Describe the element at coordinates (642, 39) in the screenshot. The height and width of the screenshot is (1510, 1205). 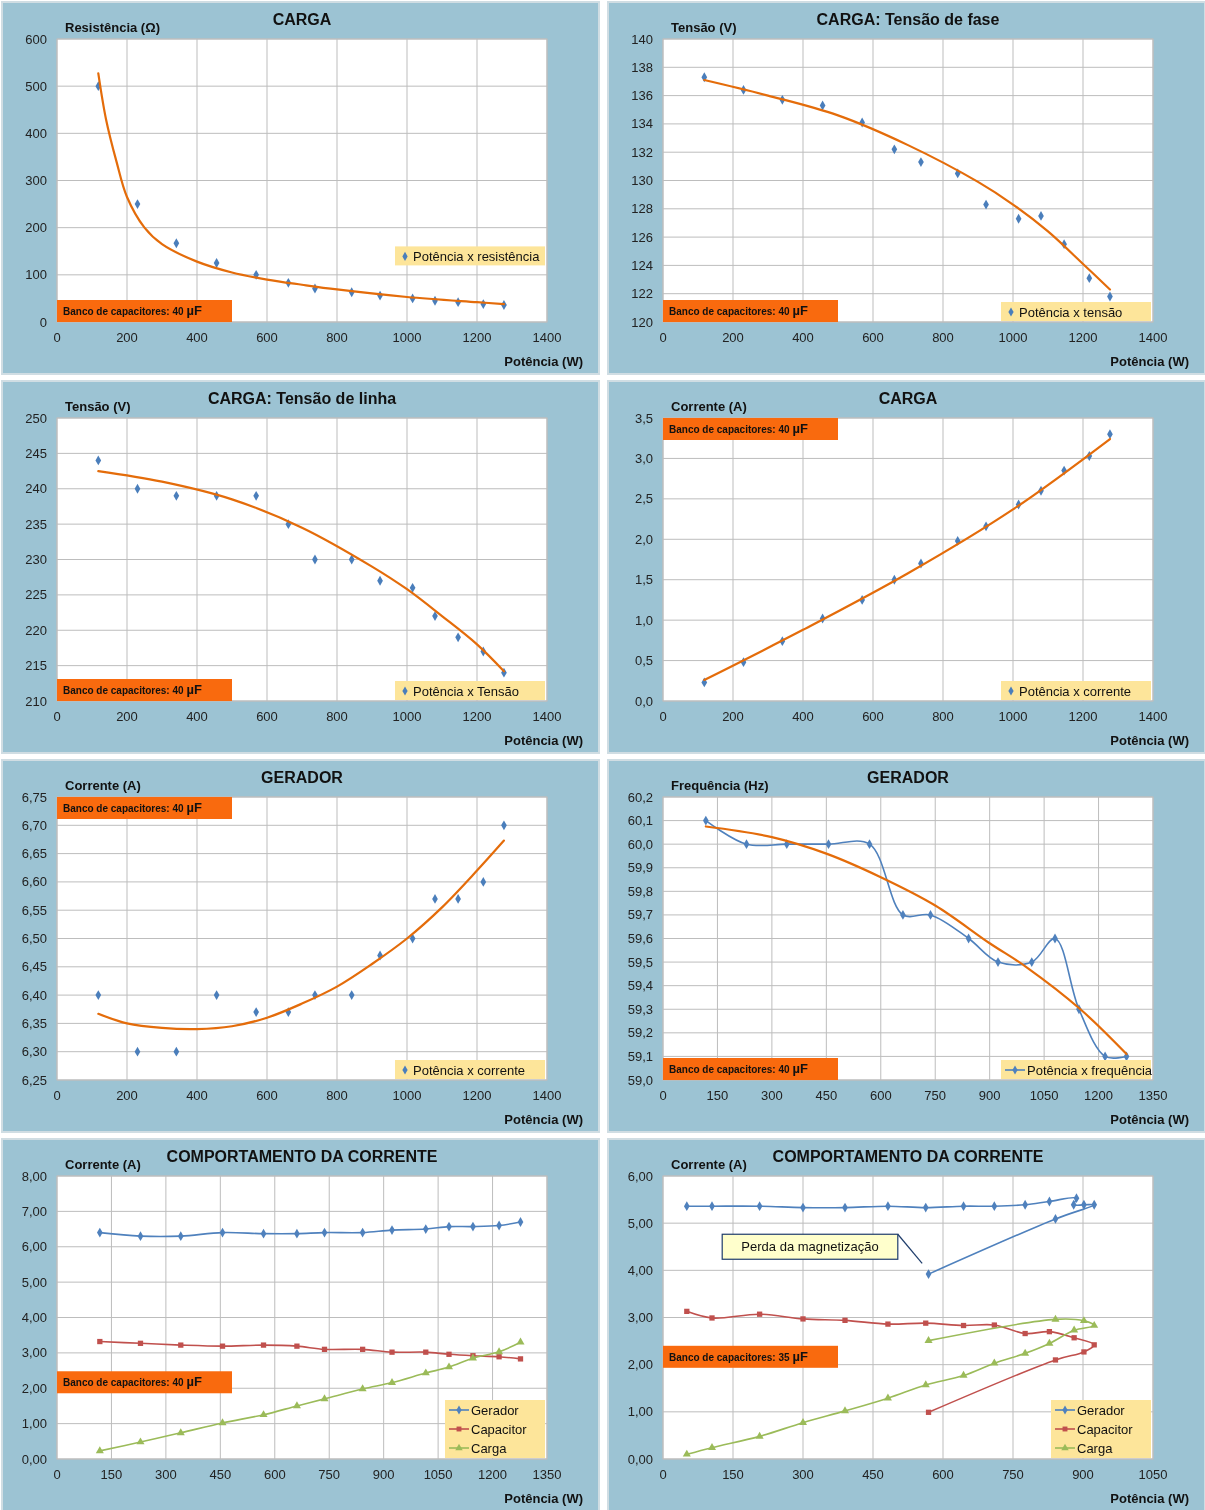
I see `y-tick-label: 140` at that location.